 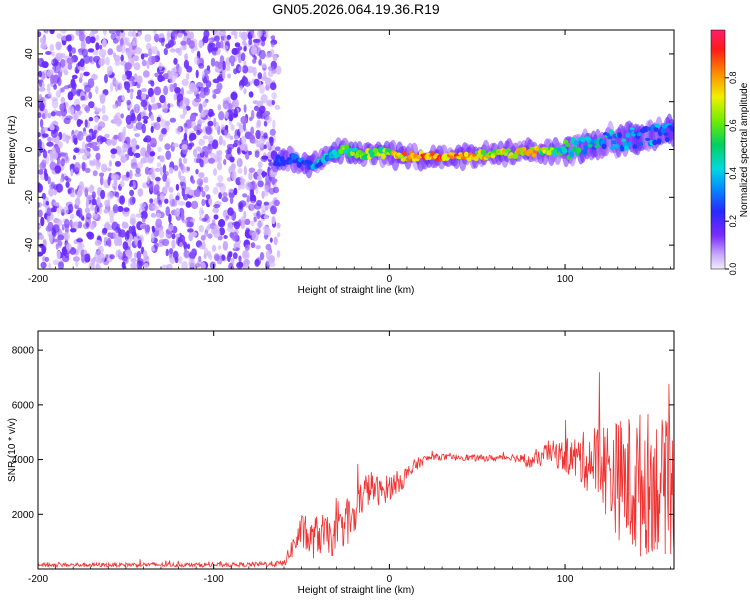 What do you see at coordinates (356, 290) in the screenshot?
I see `spectrogram-x-axis-label: Height of straight line (km)` at bounding box center [356, 290].